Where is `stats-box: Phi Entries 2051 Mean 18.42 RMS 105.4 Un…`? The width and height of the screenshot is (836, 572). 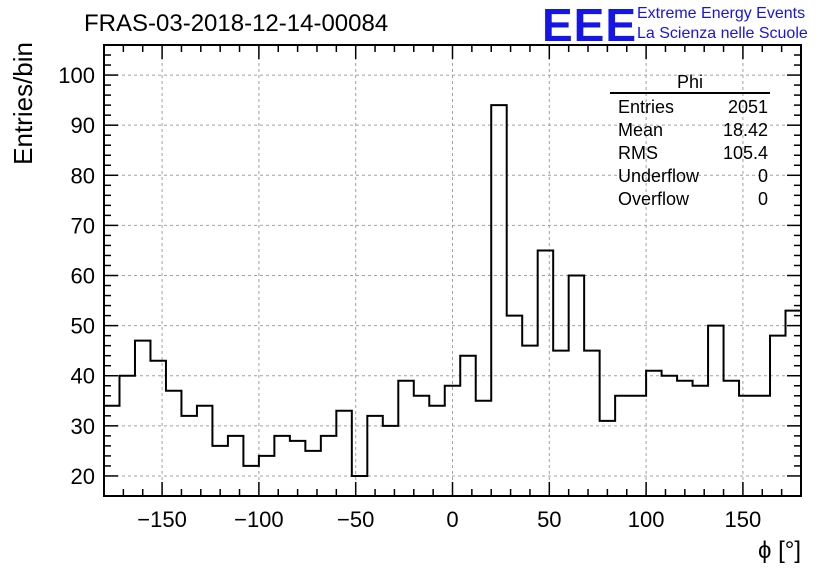
stats-box: Phi Entries 2051 Mean 18.42 RMS 105.4 Un… is located at coordinates (690, 141).